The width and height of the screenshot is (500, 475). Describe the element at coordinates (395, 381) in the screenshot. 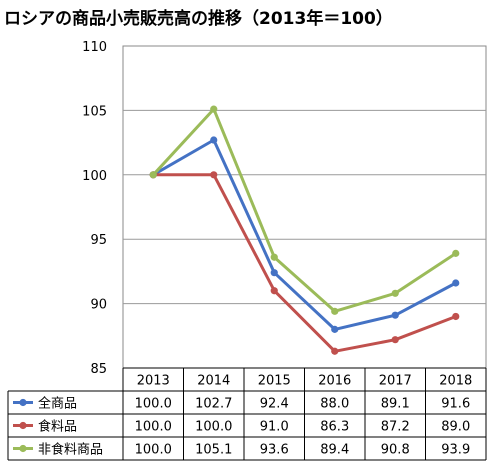

I see `x-category-label: 2017` at that location.